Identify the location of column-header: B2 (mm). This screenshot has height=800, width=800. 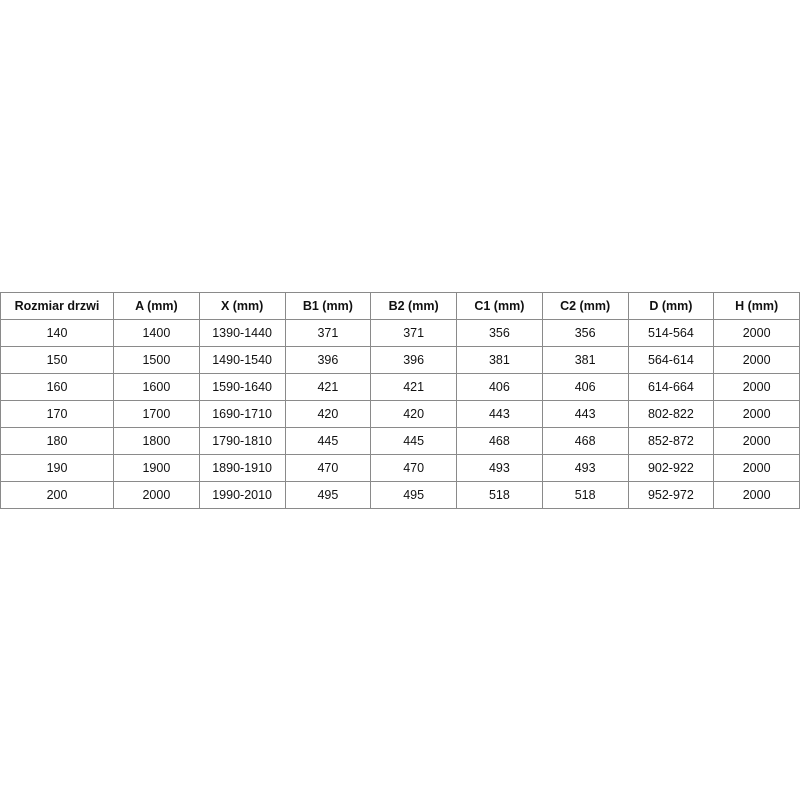
(413, 306).